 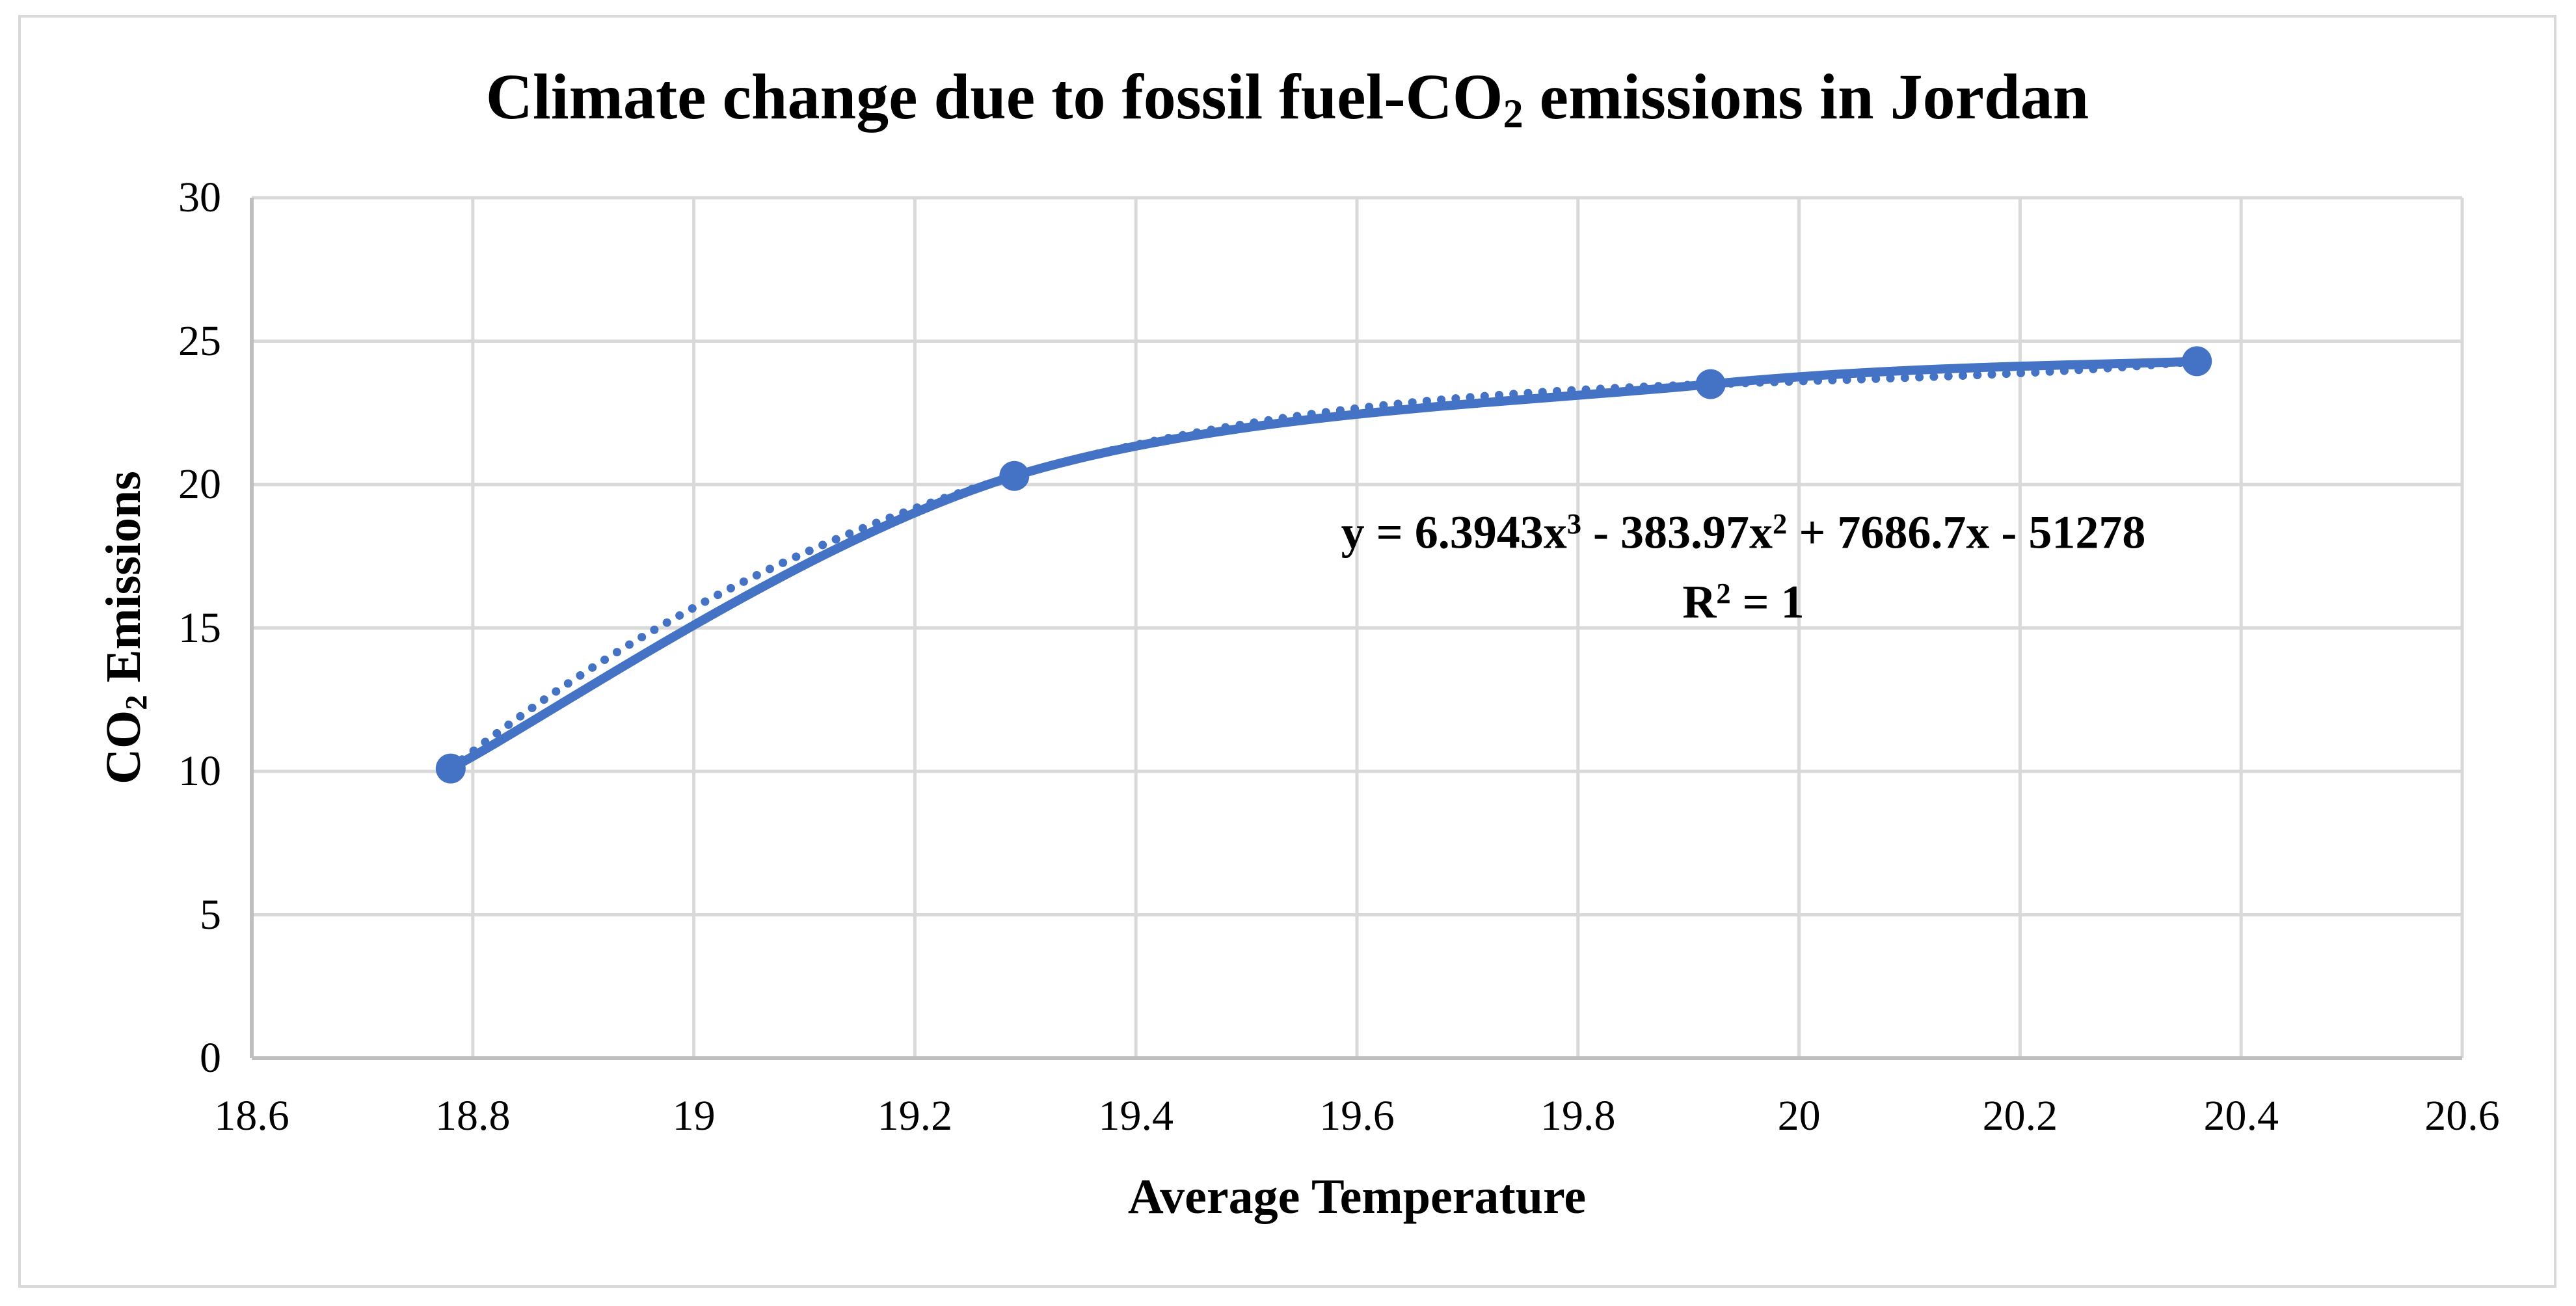 I want to click on x-tick-label: 19.4, so click(x=1136, y=1115).